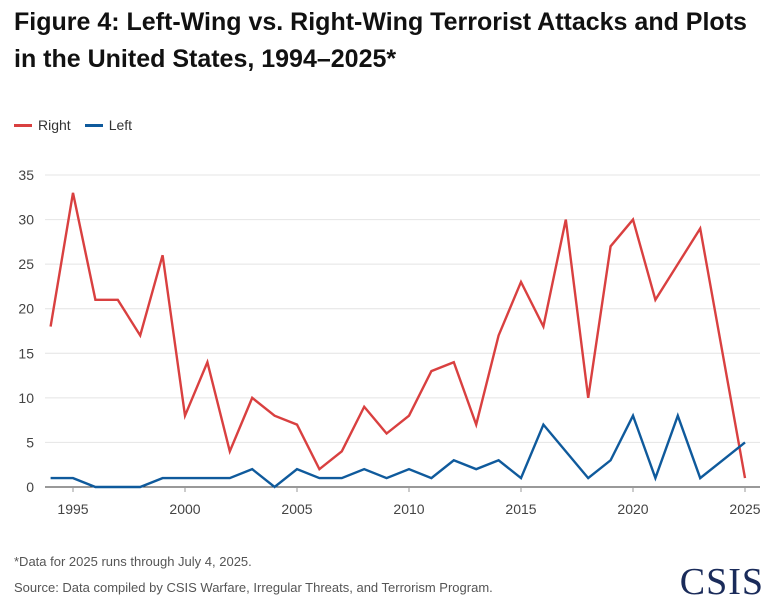 This screenshot has width=774, height=605. What do you see at coordinates (408, 509) in the screenshot?
I see `x-tick-label: 2010` at bounding box center [408, 509].